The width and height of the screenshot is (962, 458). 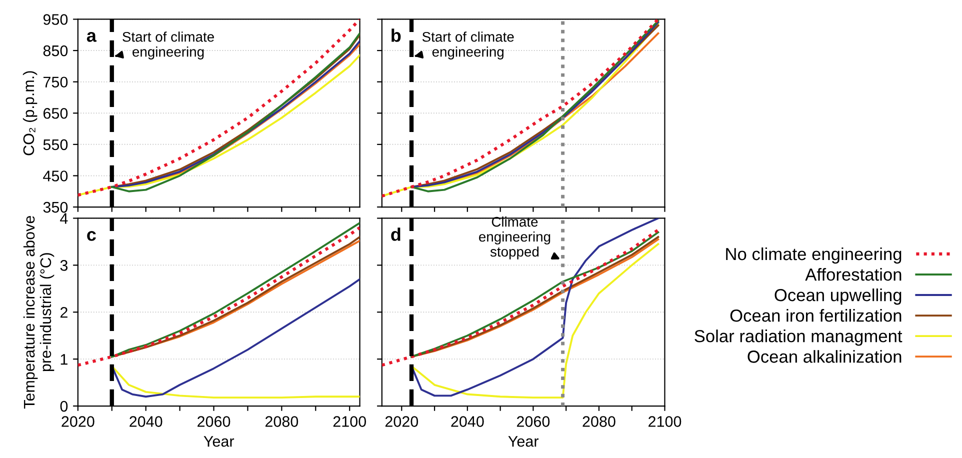 I want to click on legend-label: Ocean iron fertilization, so click(x=816, y=315).